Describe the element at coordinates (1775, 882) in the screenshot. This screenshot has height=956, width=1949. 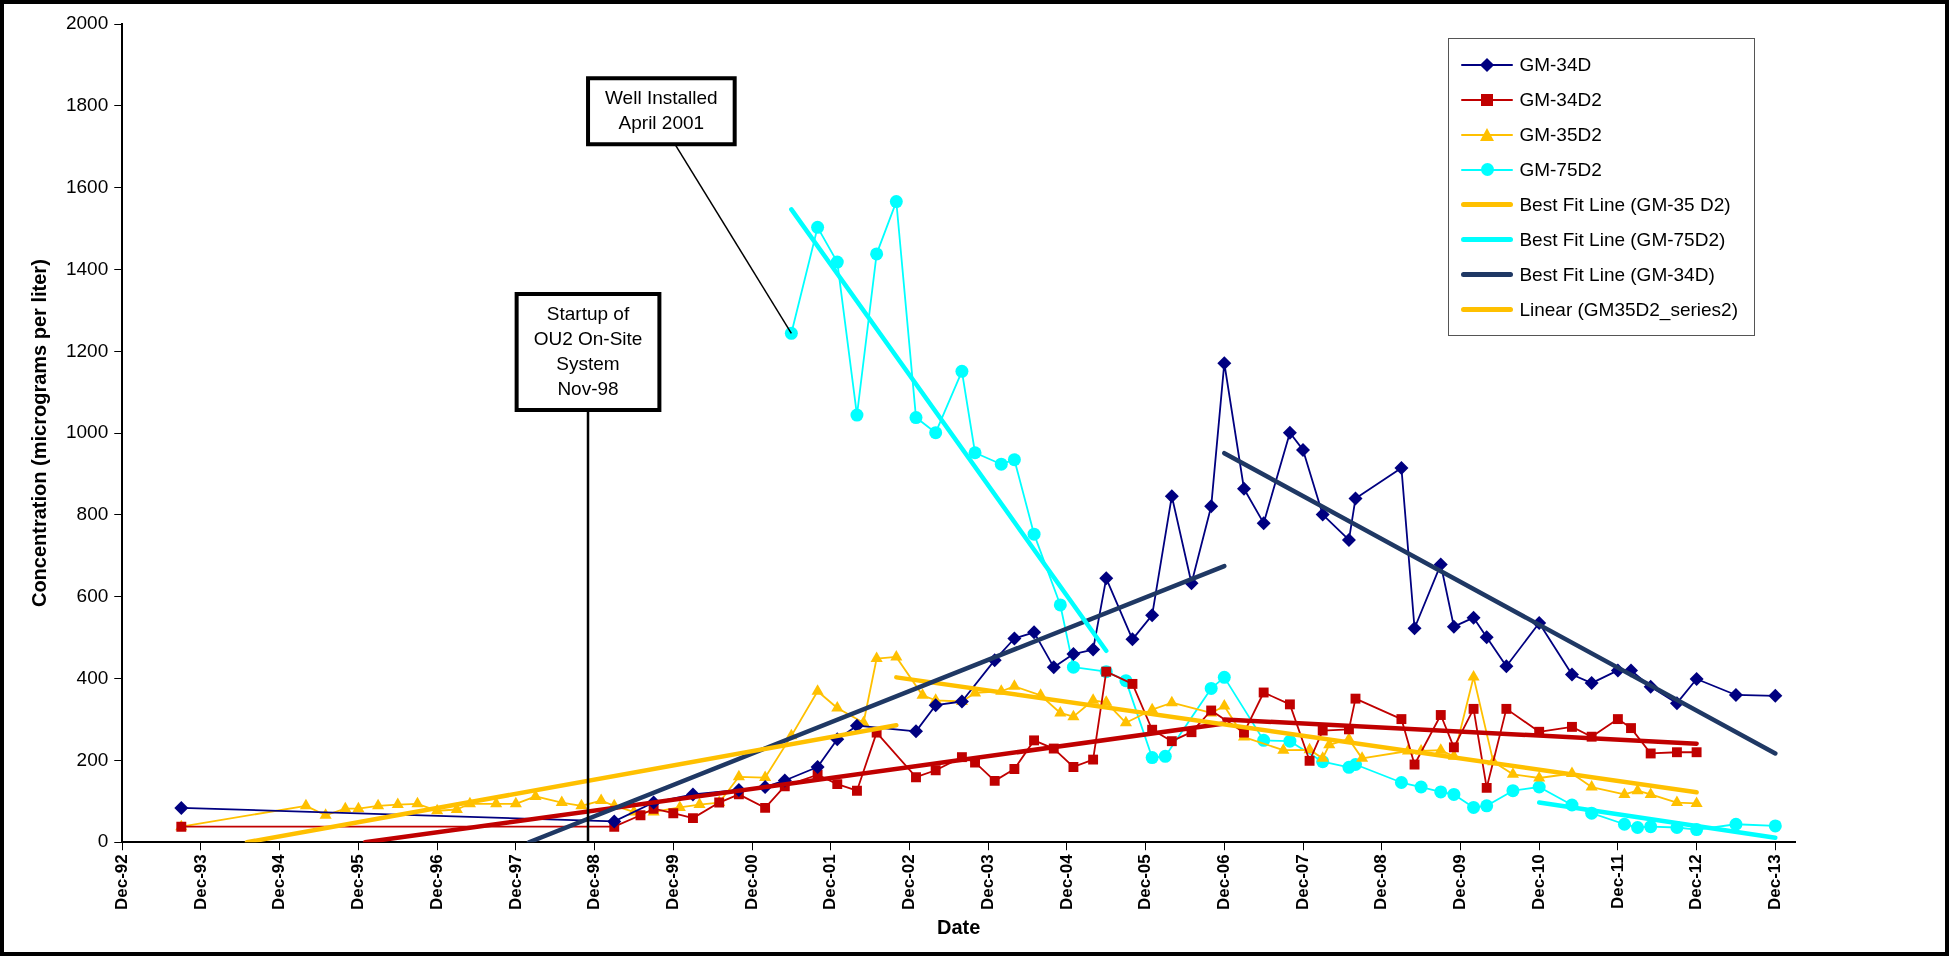
I see `x-tick-label: Dec-13` at that location.